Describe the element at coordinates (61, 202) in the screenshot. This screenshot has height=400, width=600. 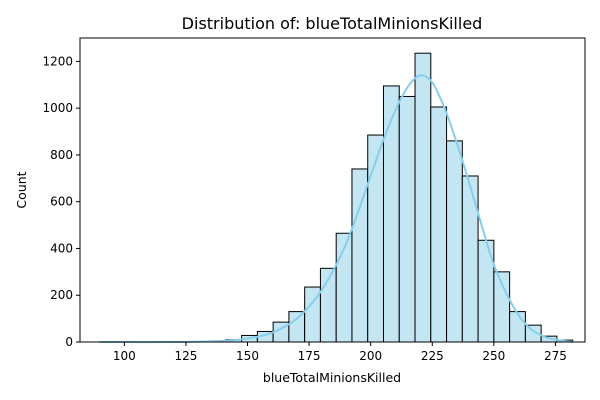
I see `y-tick-label: 600` at that location.